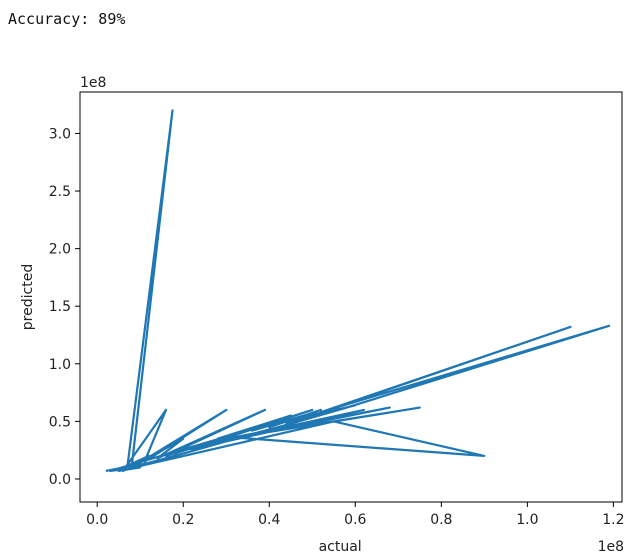 The height and width of the screenshot is (556, 626). Describe the element at coordinates (183, 520) in the screenshot. I see `x-tick-label: 0.2` at that location.